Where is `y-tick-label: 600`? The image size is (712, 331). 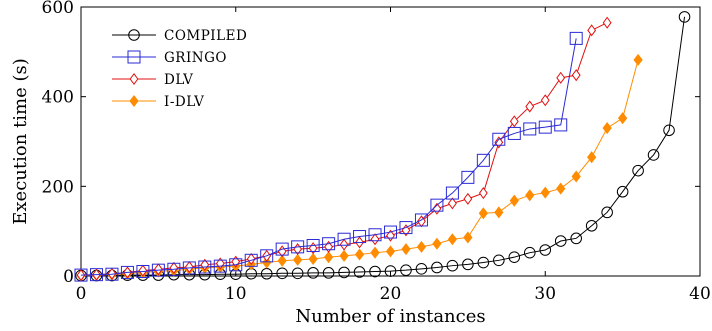
y-tick-label: 600 is located at coordinates (58, 9).